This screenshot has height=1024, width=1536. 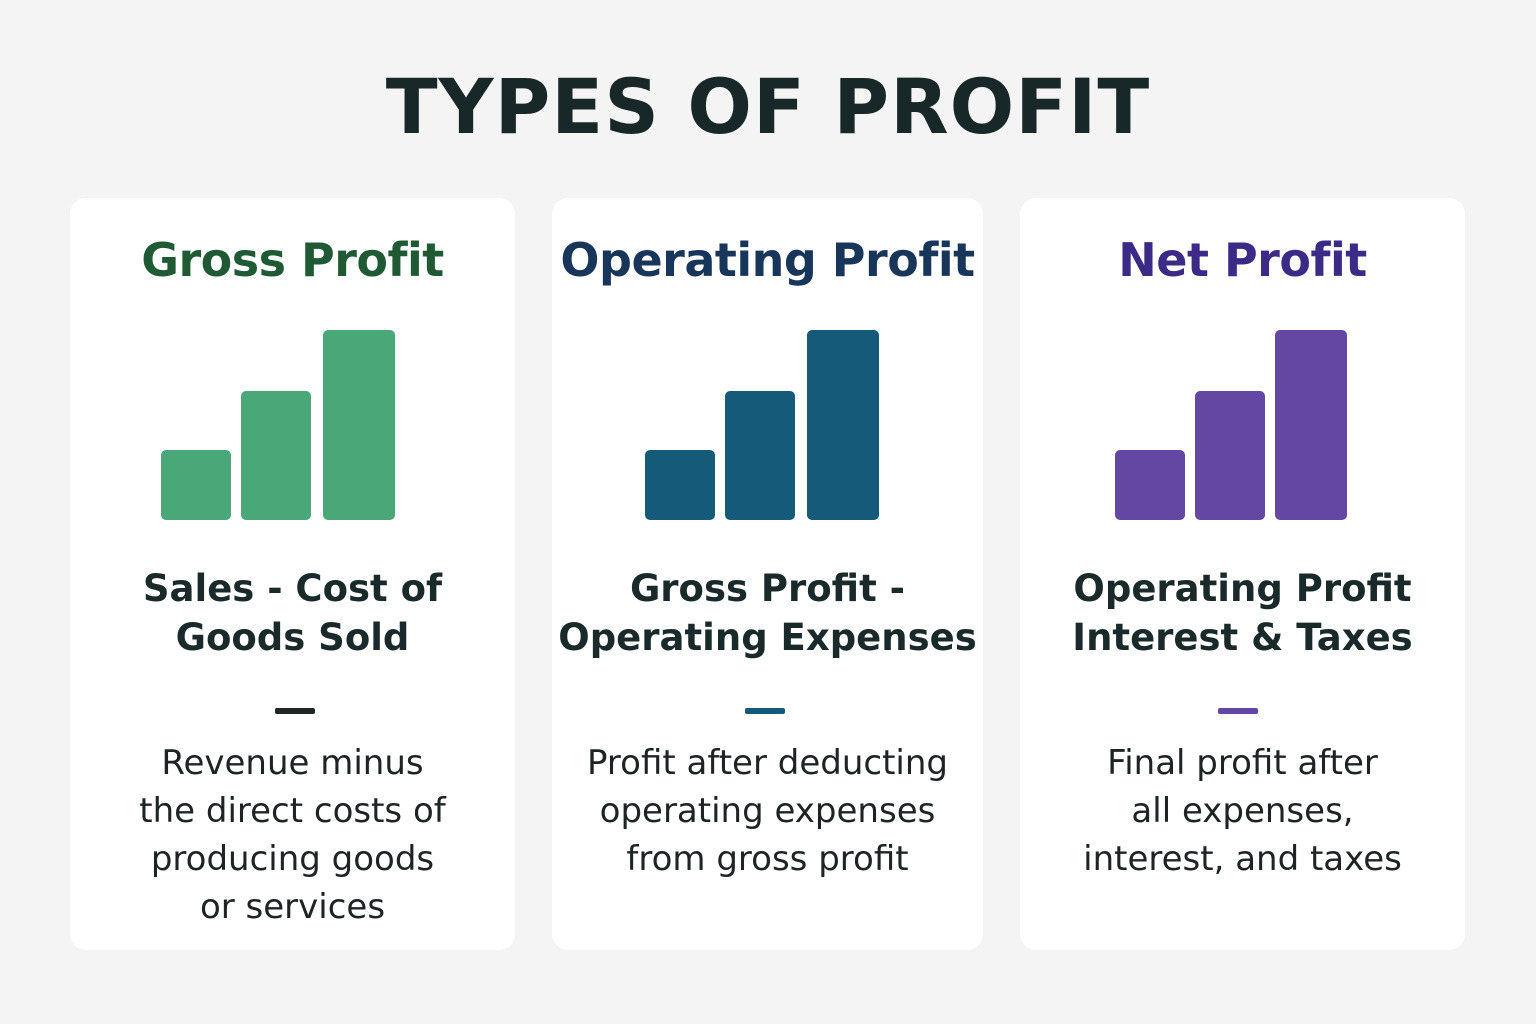 What do you see at coordinates (292, 613) in the screenshot?
I see `formula: Sales - Cost of Goods Sold` at bounding box center [292, 613].